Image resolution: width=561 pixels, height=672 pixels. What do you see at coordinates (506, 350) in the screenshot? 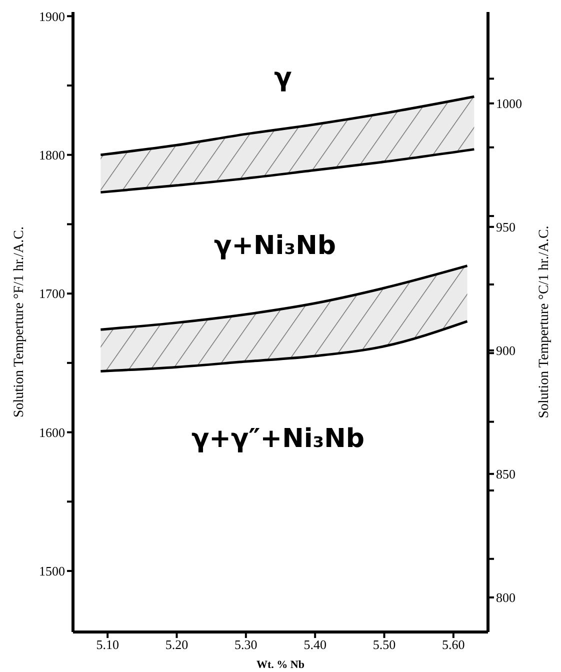
I see `y2-tick-label: 900` at bounding box center [506, 350].